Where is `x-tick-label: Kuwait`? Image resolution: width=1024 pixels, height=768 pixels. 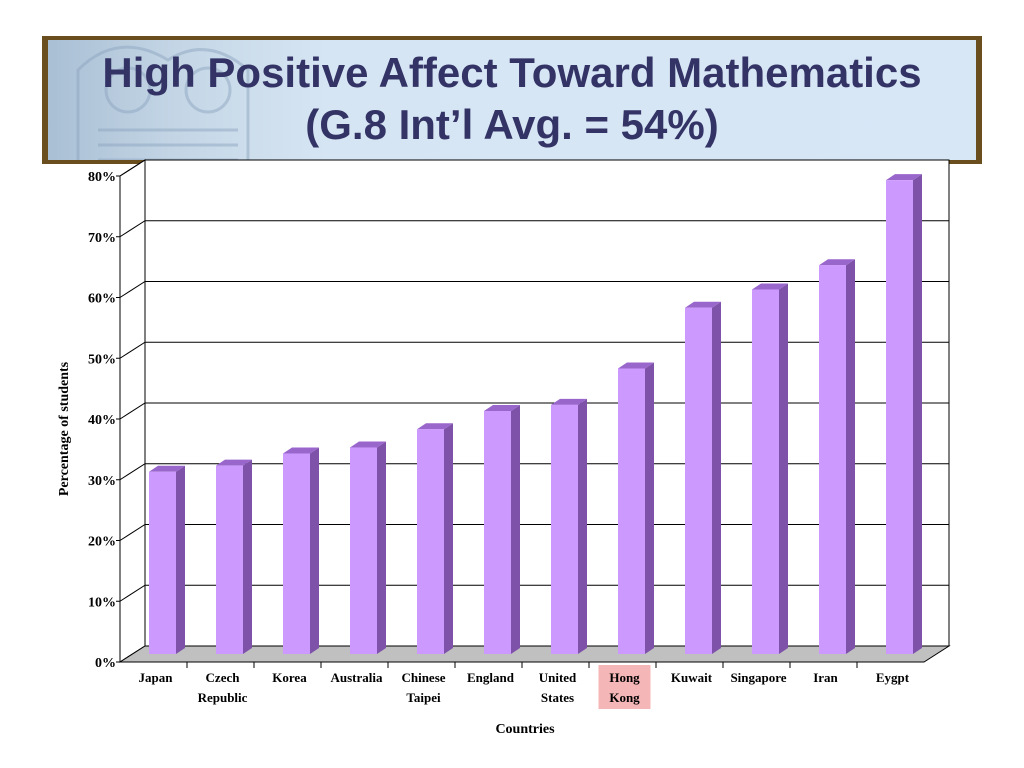
x-tick-label: Kuwait is located at coordinates (692, 677).